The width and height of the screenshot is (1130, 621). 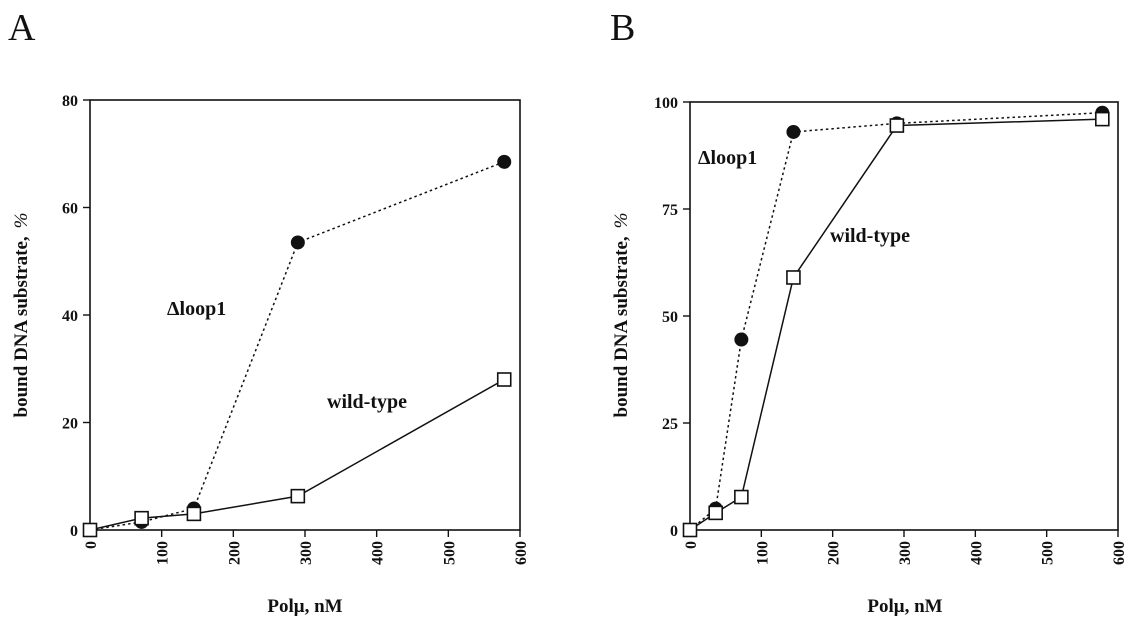 What do you see at coordinates (21, 221) in the screenshot?
I see `panel-a-y-axis-unit: %` at bounding box center [21, 221].